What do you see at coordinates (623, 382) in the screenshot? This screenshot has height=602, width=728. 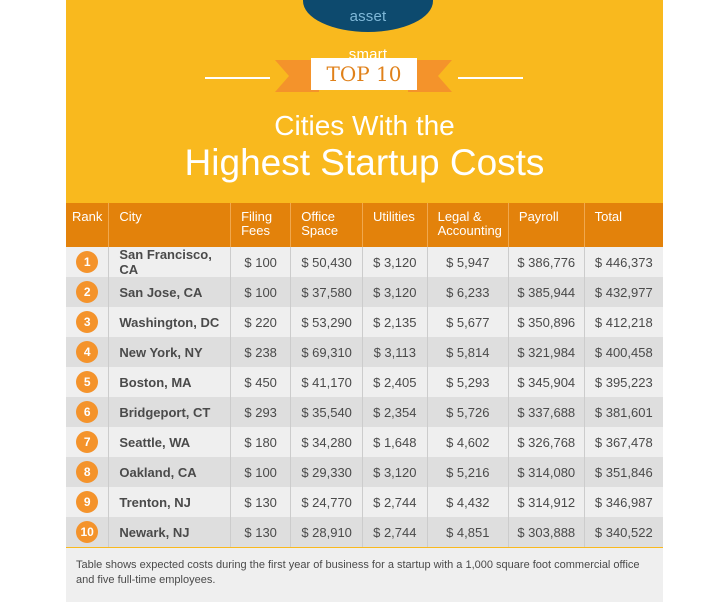 I see `total-cell: $ 395,223` at bounding box center [623, 382].